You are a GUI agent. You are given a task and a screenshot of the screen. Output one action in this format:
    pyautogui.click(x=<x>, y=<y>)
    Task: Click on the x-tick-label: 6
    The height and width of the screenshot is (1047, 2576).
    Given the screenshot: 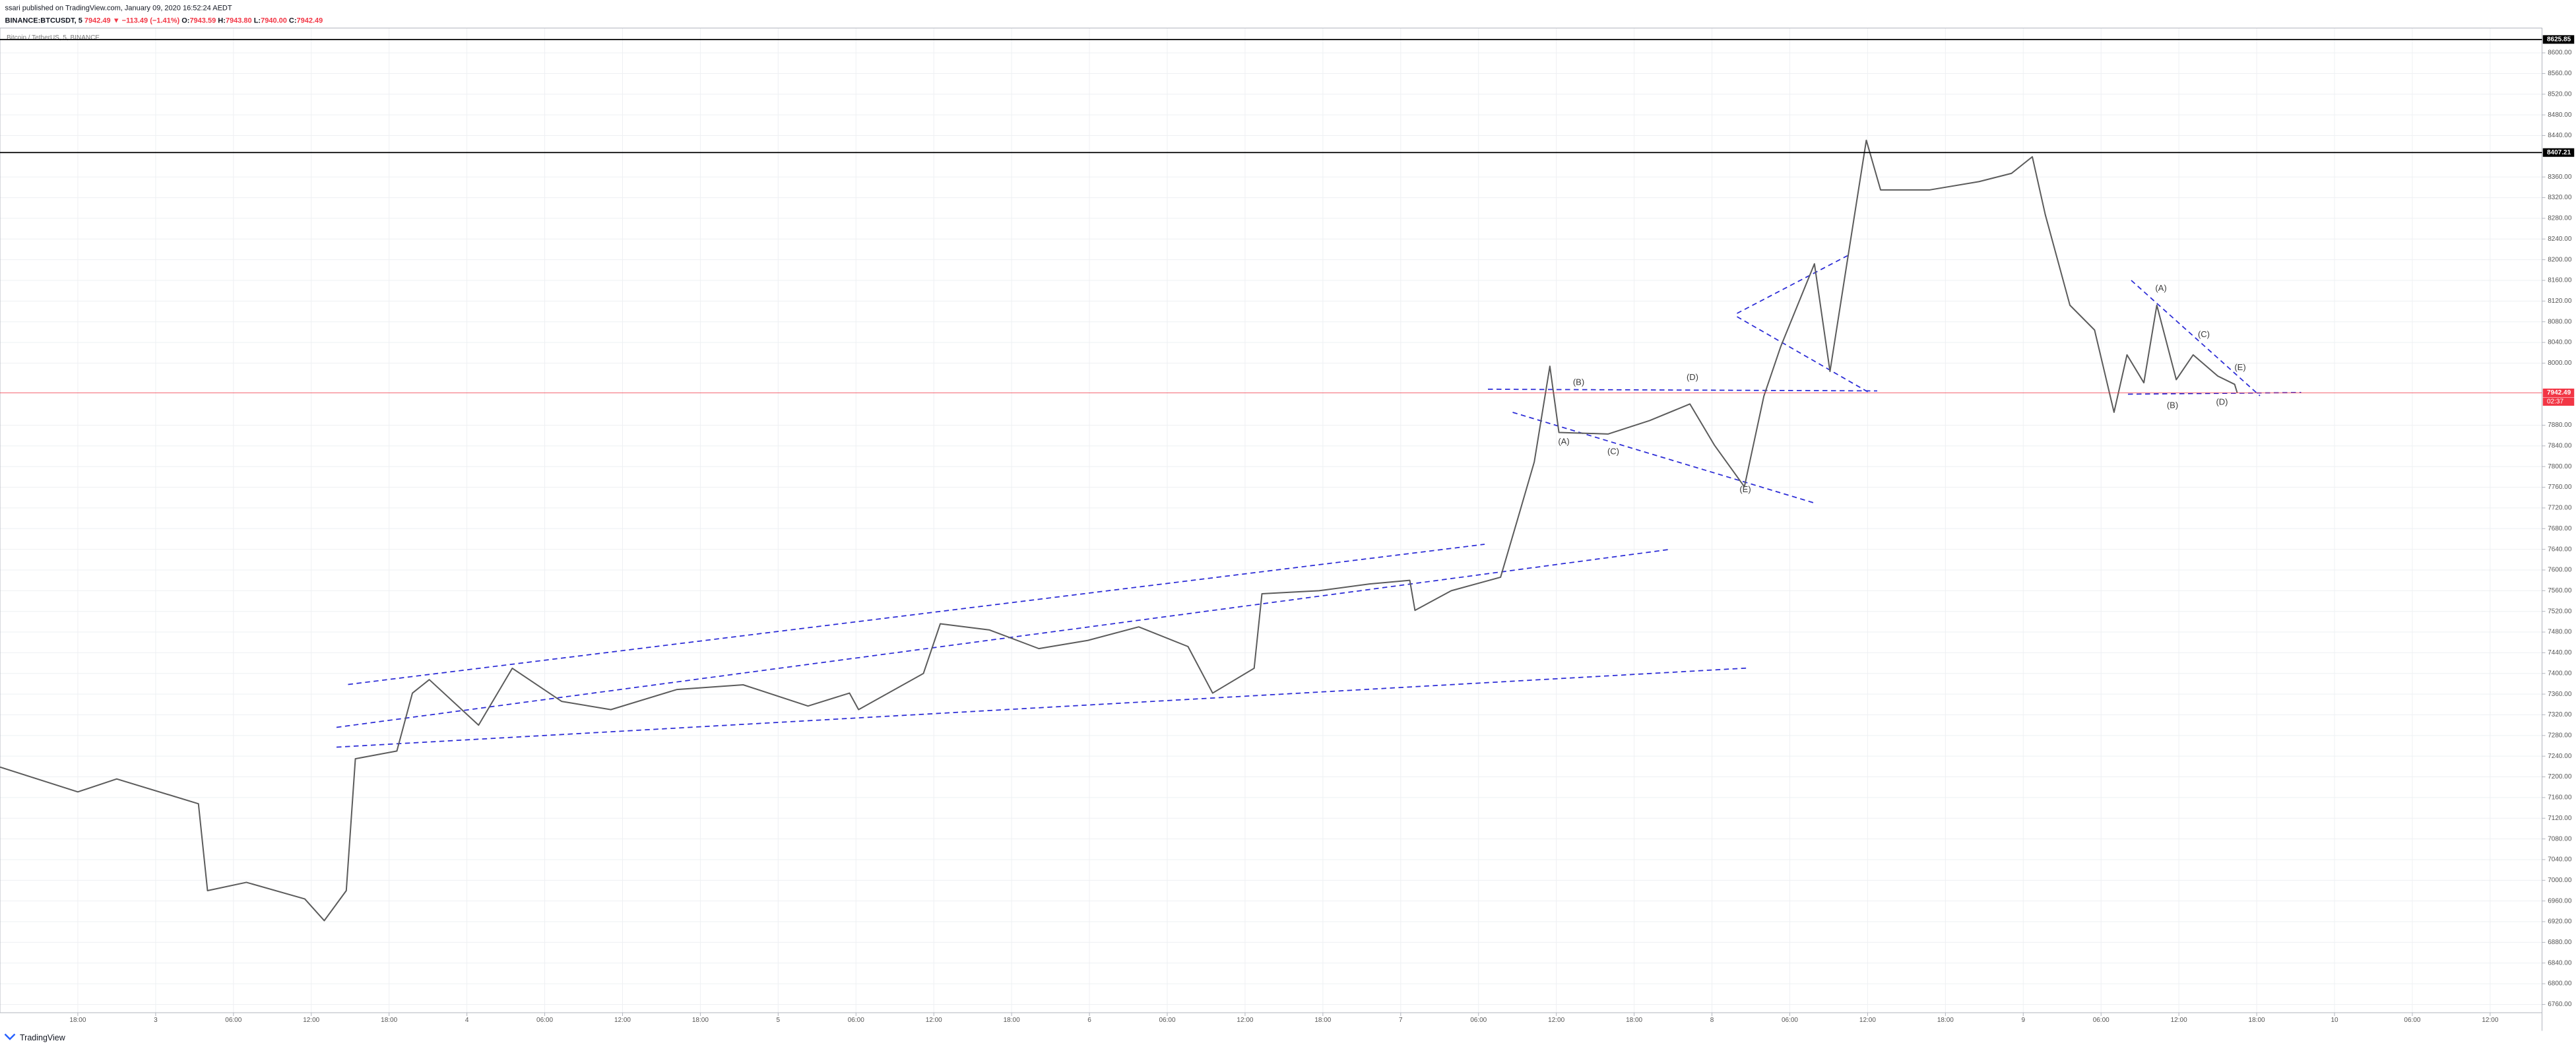 What is the action you would take?
    pyautogui.click(x=1089, y=1021)
    